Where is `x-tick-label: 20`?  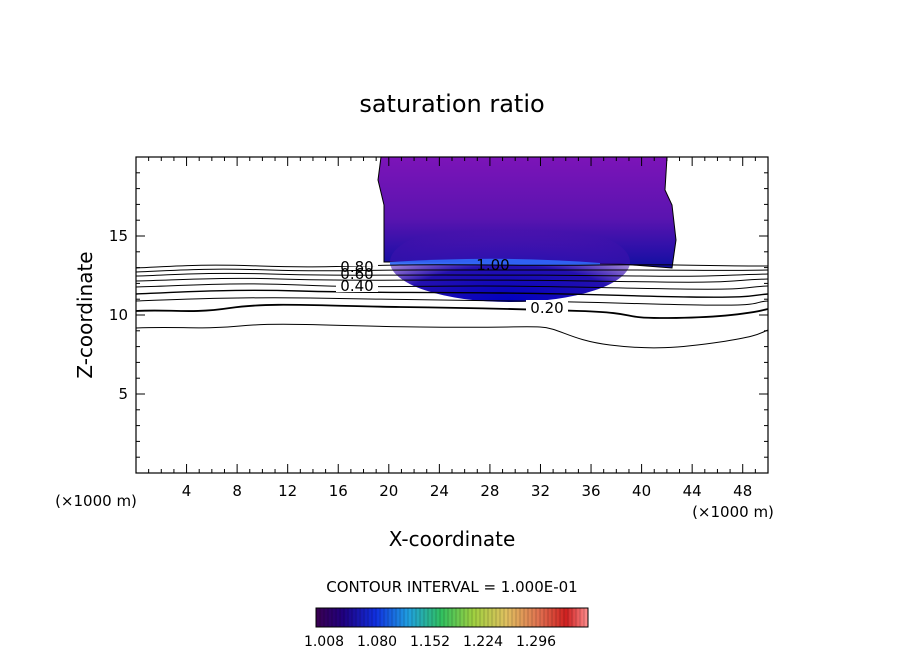 x-tick-label: 20 is located at coordinates (388, 491).